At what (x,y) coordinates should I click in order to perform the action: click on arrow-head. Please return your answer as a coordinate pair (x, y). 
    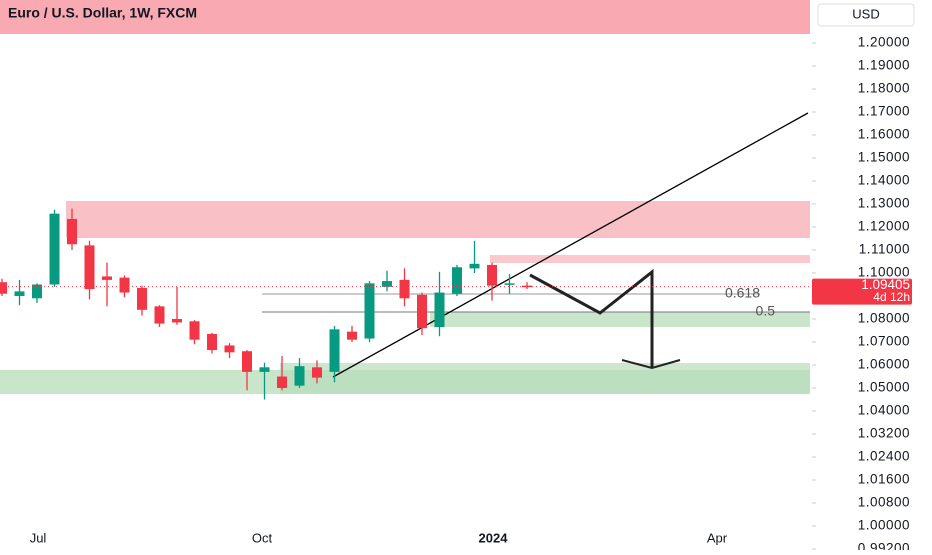
    Looking at the image, I should click on (651, 364).